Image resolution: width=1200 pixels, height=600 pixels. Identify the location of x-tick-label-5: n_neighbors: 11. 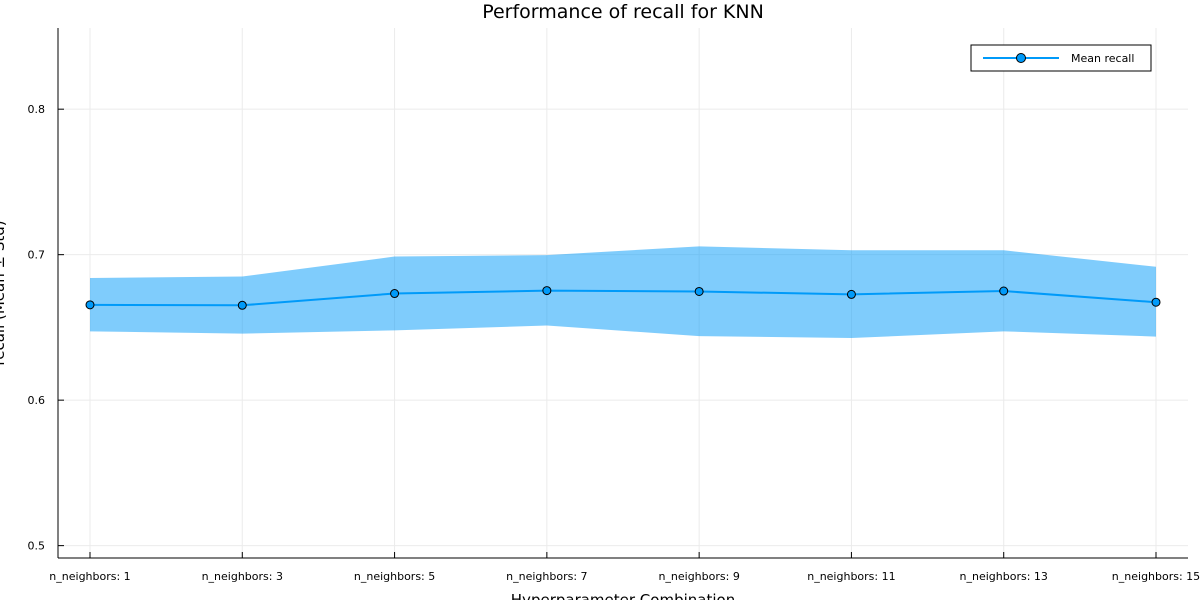
(851, 576).